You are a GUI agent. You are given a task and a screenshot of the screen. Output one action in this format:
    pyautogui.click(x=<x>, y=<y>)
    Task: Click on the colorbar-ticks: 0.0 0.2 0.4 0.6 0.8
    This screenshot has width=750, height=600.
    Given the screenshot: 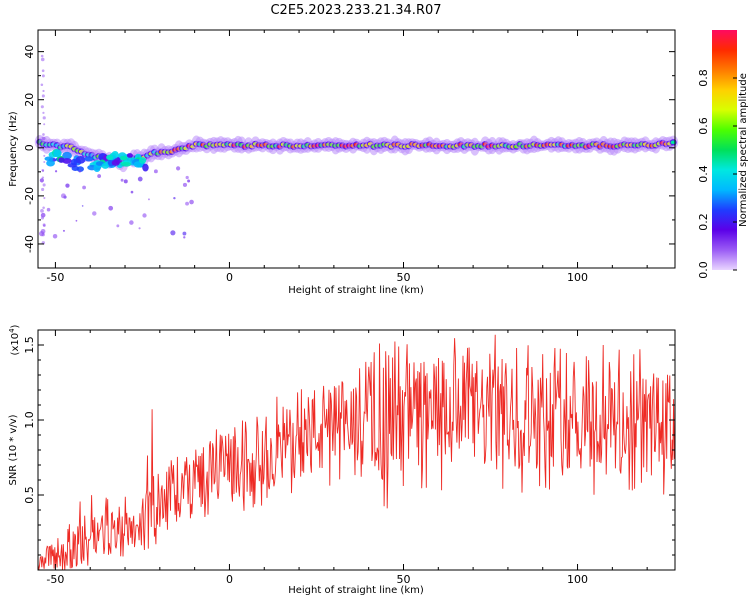 What is the action you would take?
    pyautogui.click(x=717, y=174)
    